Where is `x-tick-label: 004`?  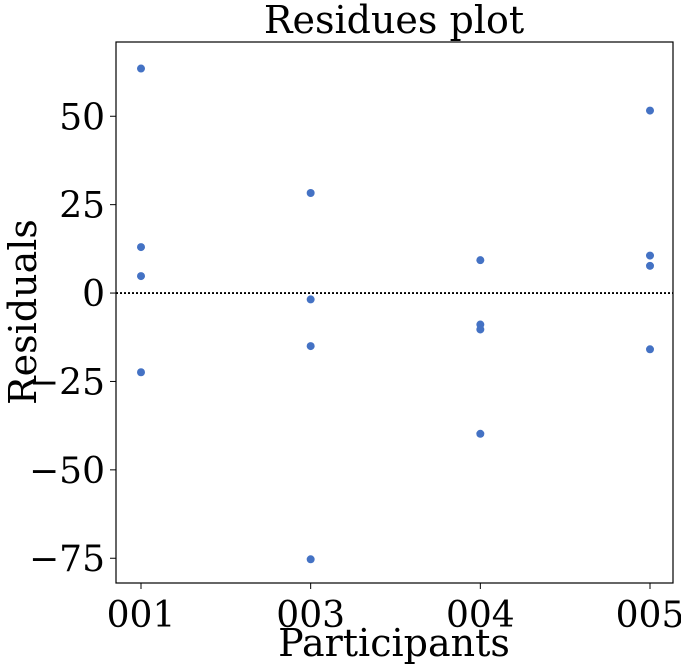
x-tick-label: 004 is located at coordinates (480, 615).